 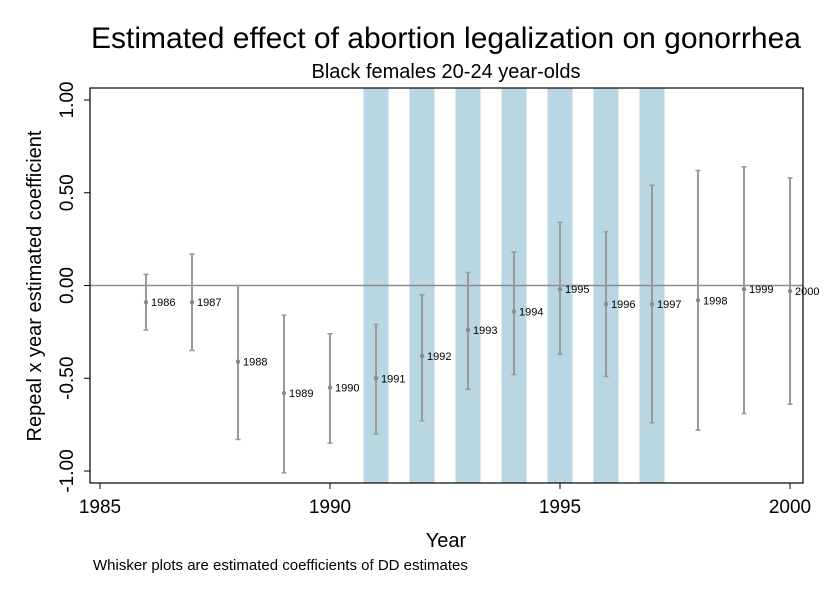 I want to click on point-label-1996: 1996, so click(x=623, y=305).